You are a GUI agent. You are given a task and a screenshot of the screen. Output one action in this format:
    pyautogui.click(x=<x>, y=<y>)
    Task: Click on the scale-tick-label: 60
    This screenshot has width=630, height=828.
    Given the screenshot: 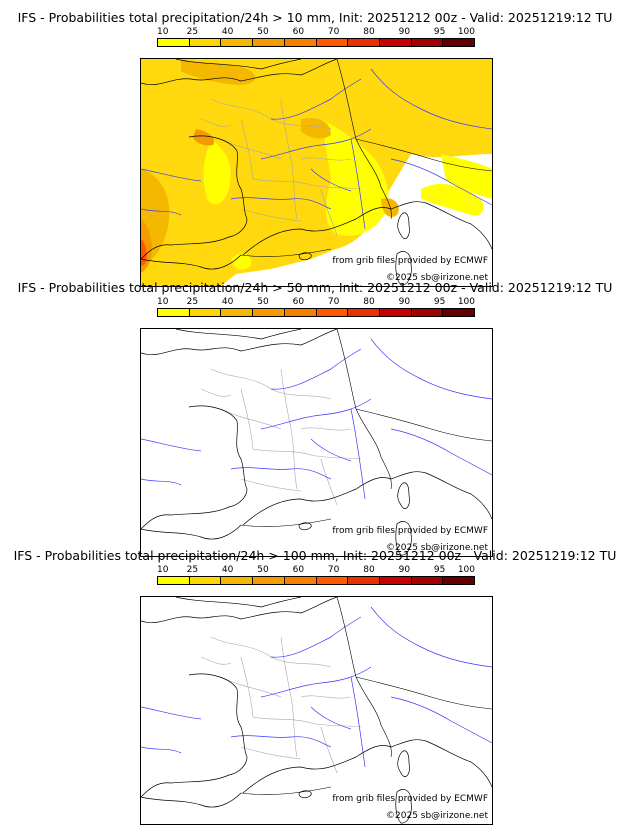 What is the action you would take?
    pyautogui.click(x=298, y=32)
    